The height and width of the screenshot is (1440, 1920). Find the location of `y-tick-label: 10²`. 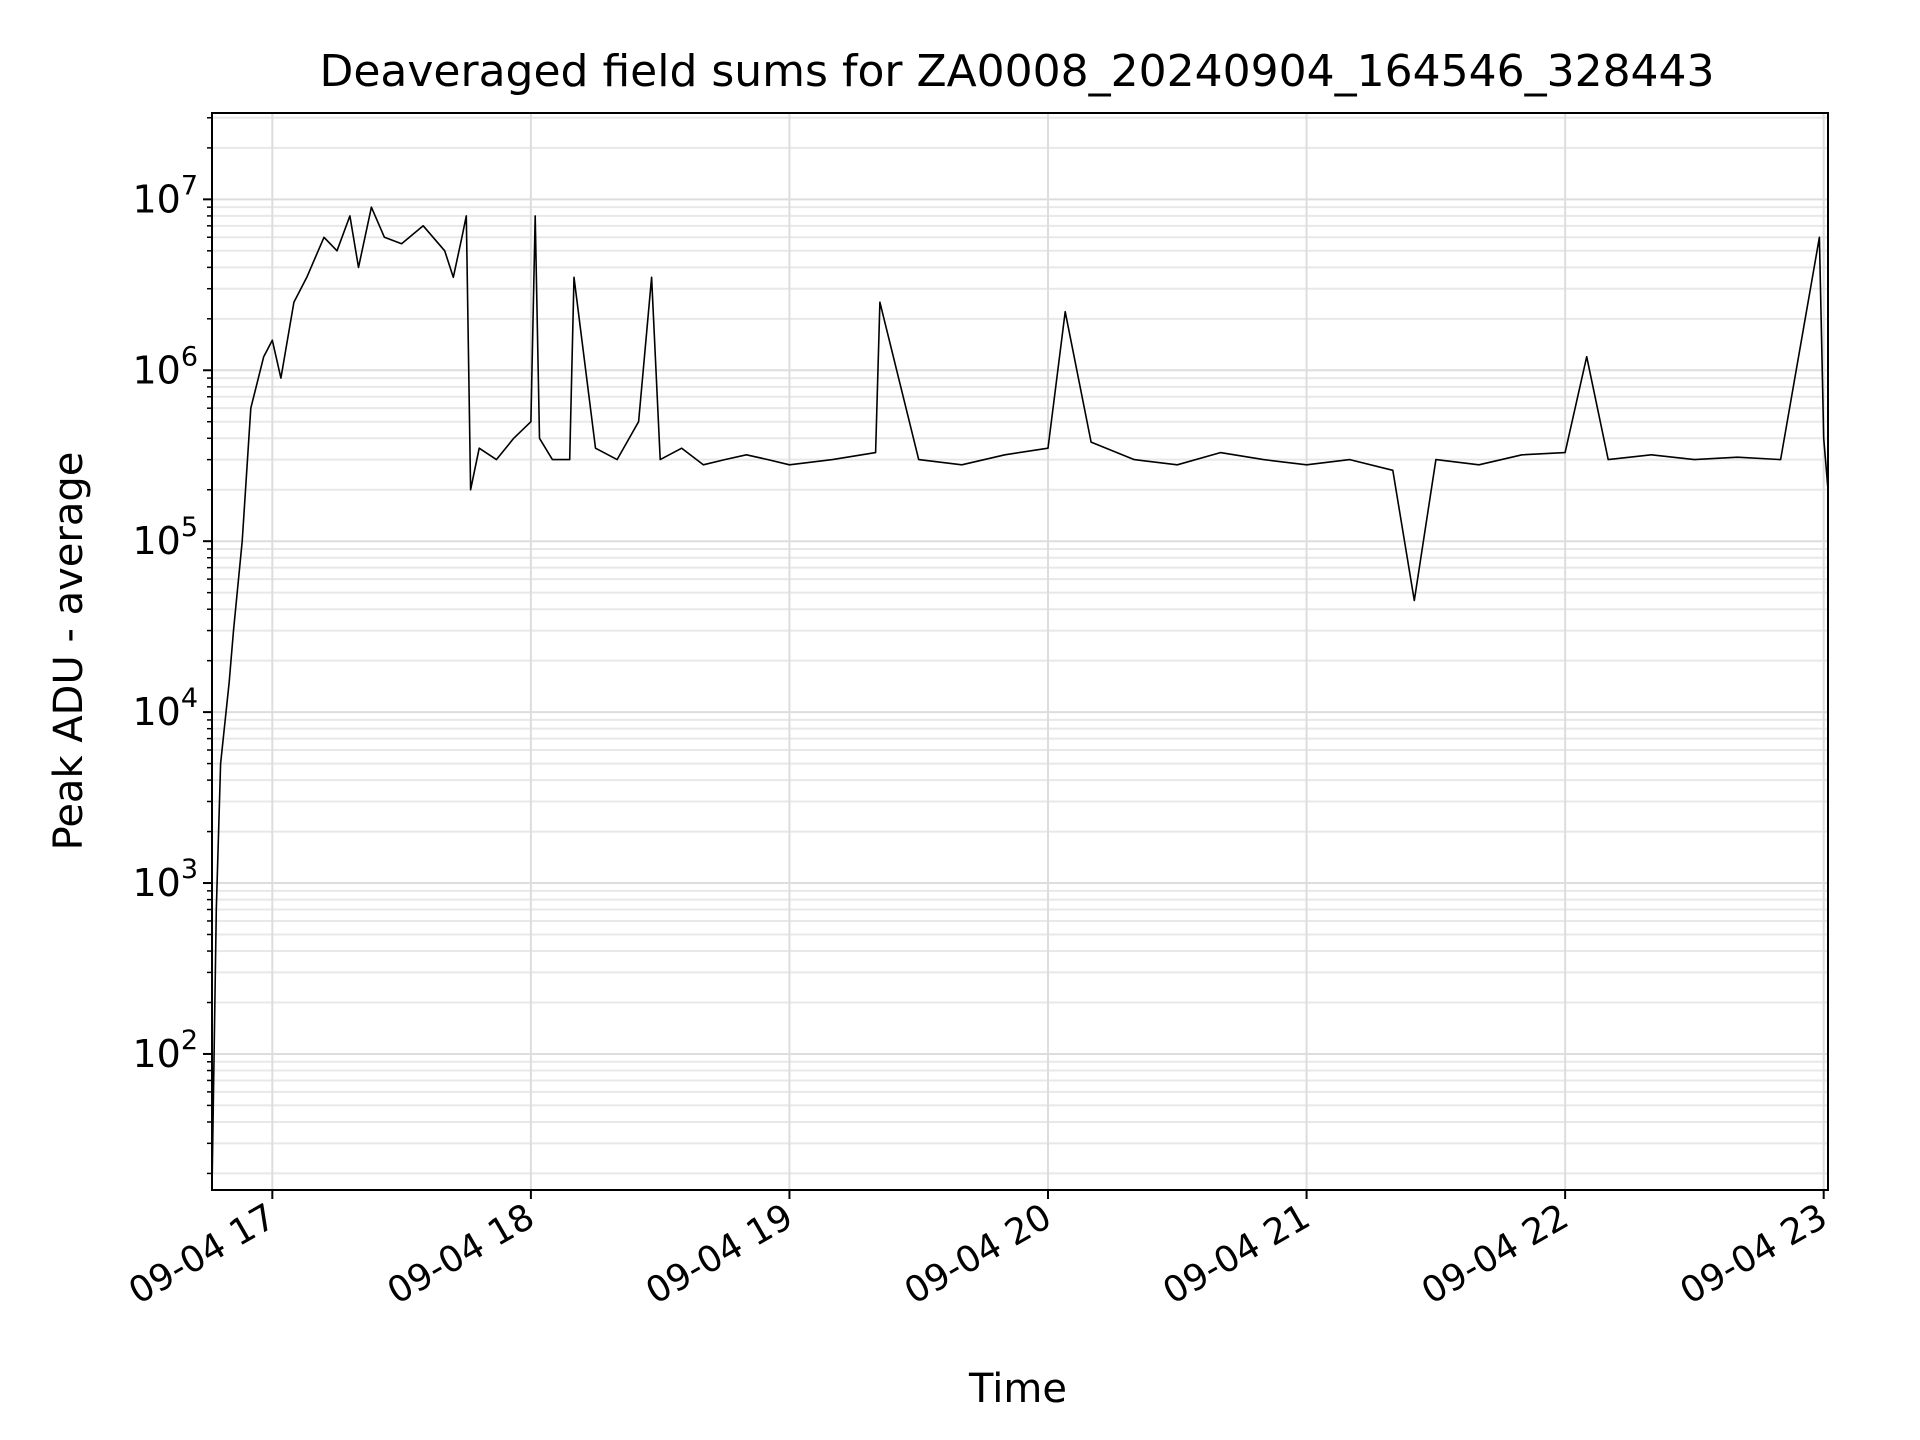

y-tick-label: 10² is located at coordinates (165, 1050).